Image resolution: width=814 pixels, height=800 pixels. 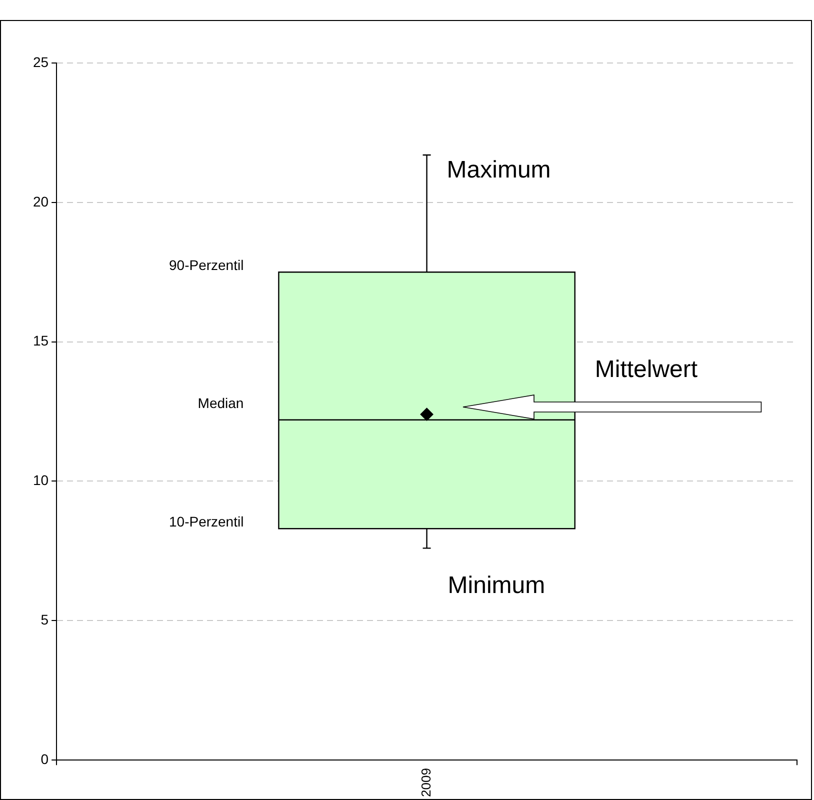 I want to click on annotation: Minimum, so click(x=497, y=585).